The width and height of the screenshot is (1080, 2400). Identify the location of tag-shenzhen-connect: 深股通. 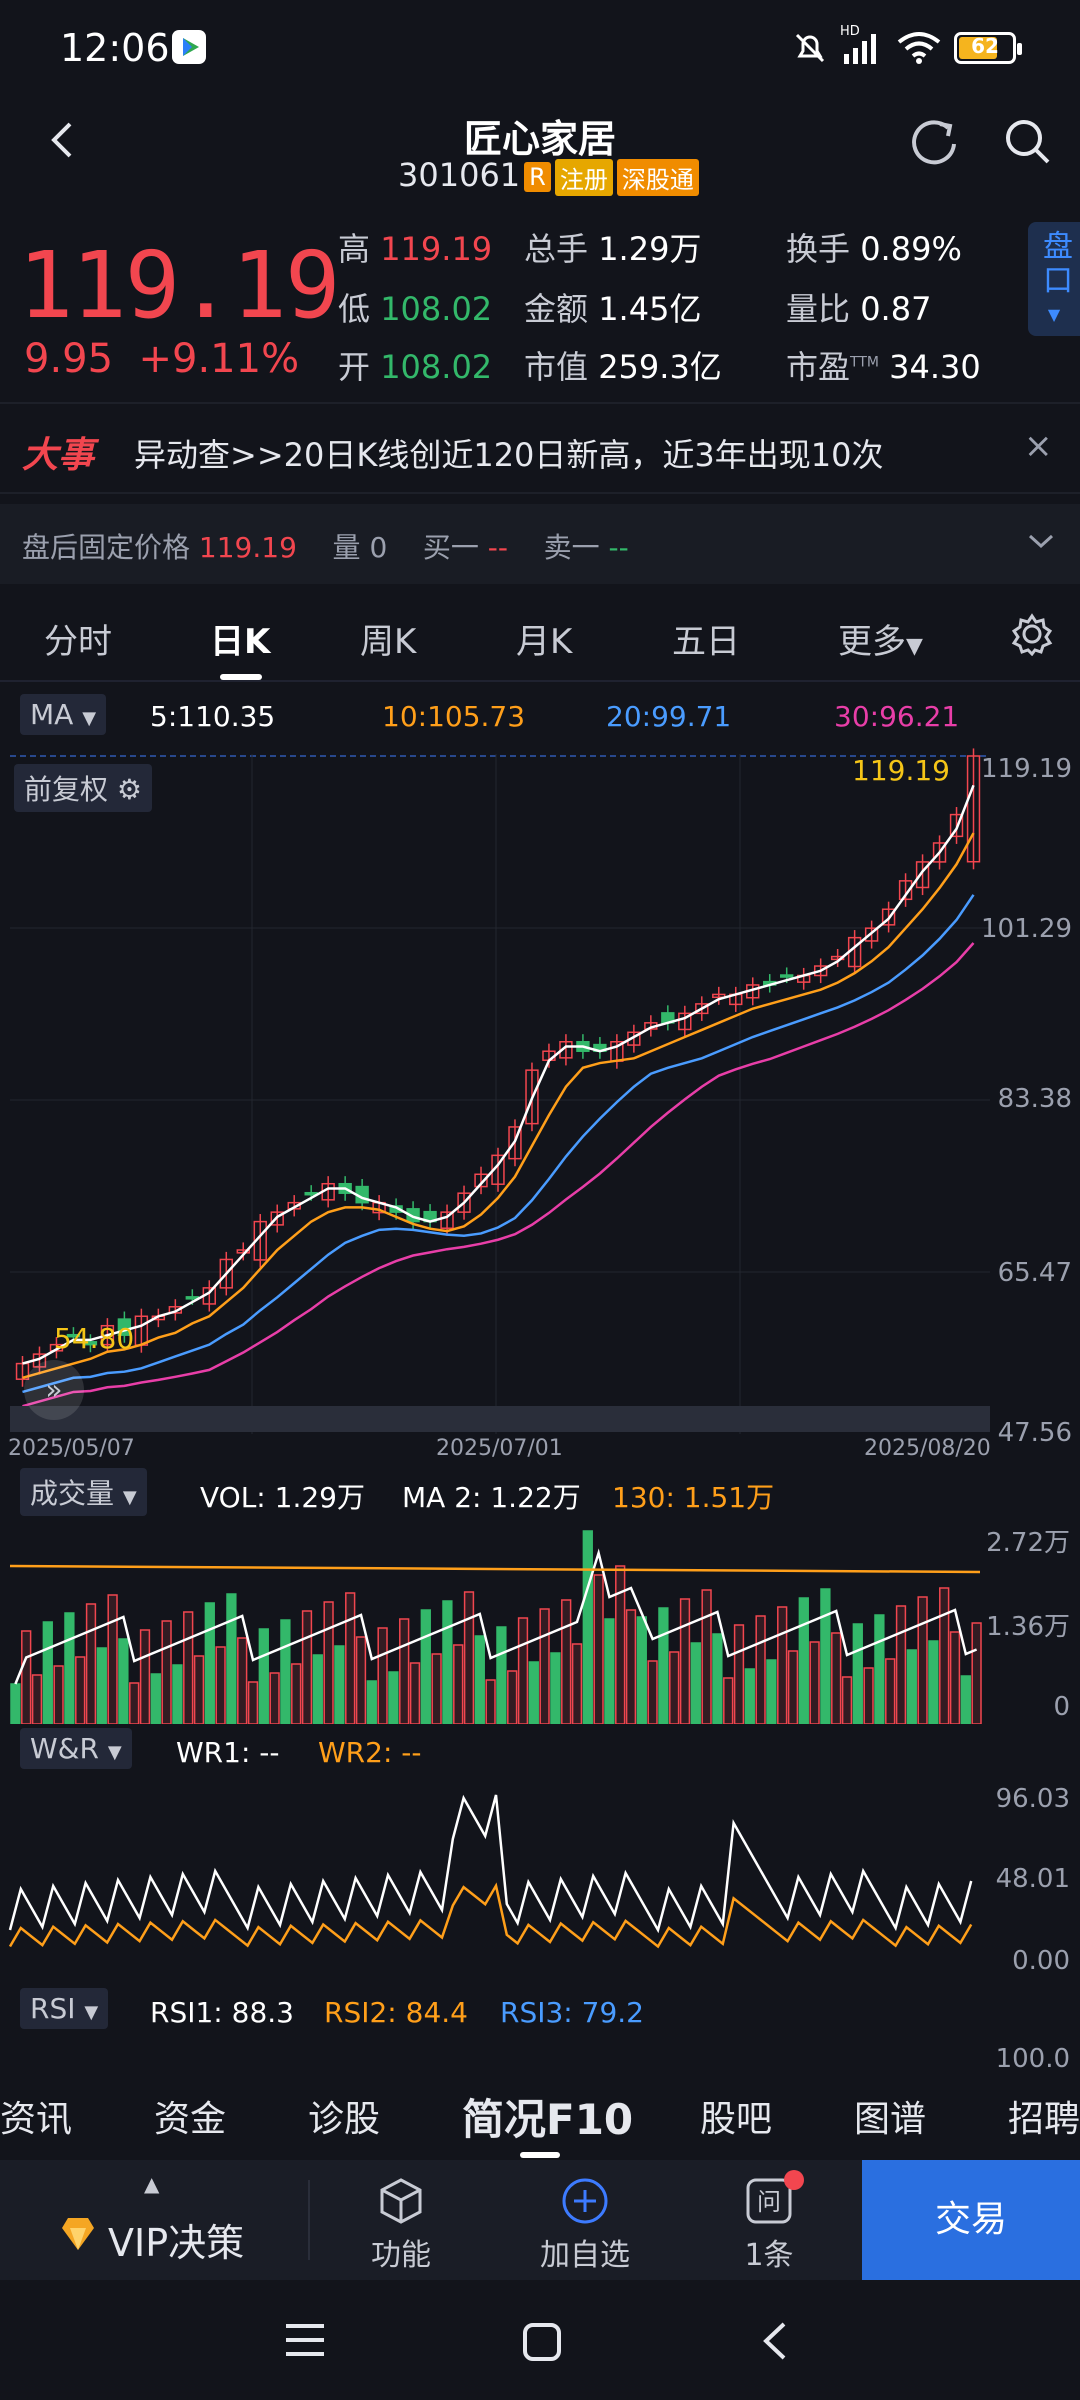
(657, 177).